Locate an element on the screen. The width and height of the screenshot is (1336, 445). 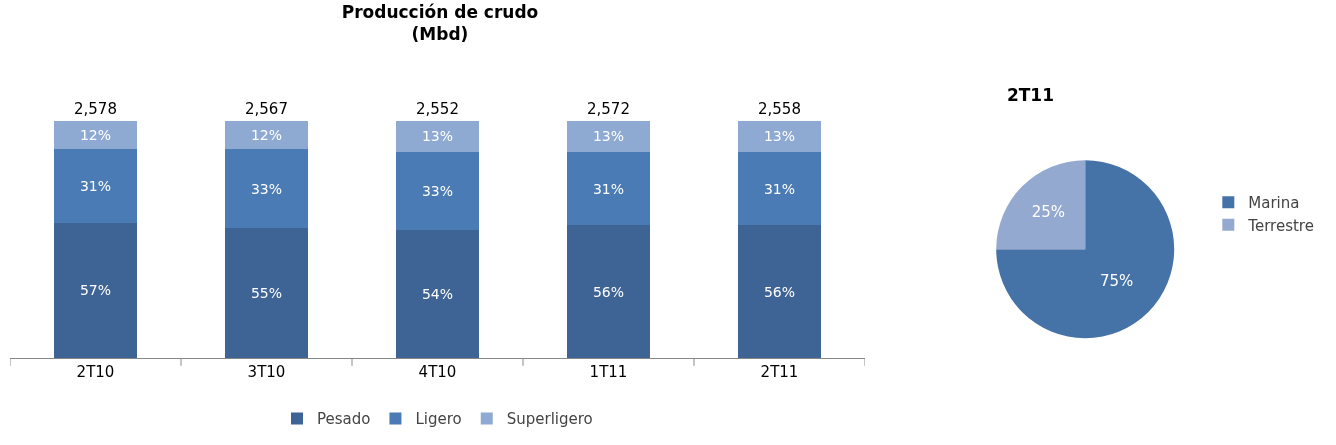
legend-label: Marina is located at coordinates (1274, 203).